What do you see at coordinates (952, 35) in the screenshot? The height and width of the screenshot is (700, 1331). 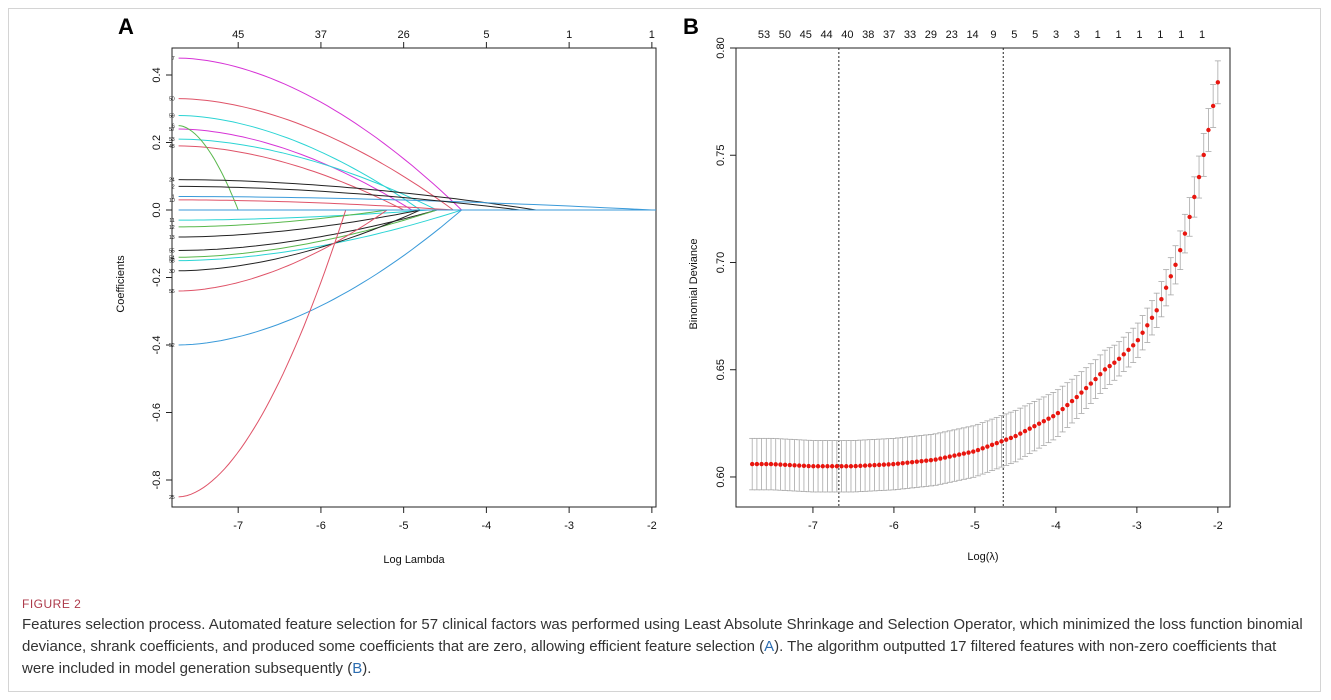 I see `top-tick-label: 23` at bounding box center [952, 35].